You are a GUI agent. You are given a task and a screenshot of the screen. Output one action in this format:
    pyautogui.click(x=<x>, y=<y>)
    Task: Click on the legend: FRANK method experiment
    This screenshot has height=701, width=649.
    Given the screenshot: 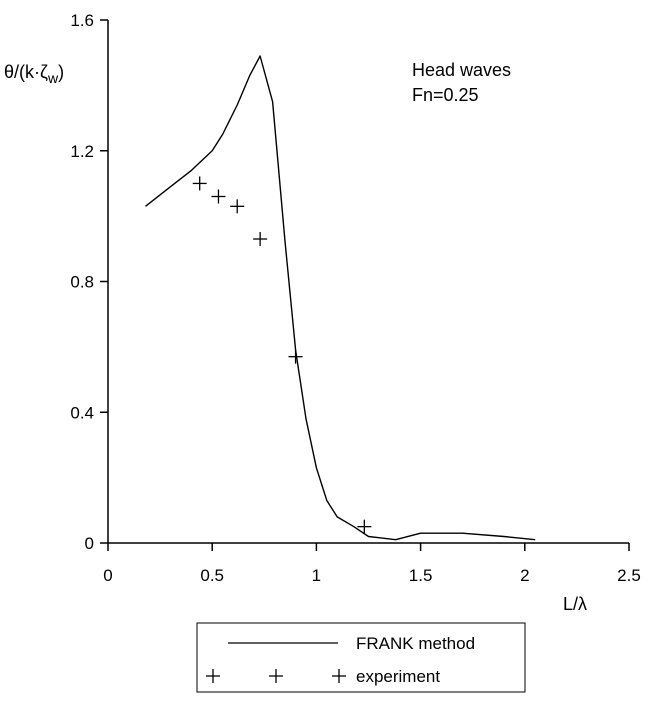 What is the action you would take?
    pyautogui.click(x=361, y=657)
    